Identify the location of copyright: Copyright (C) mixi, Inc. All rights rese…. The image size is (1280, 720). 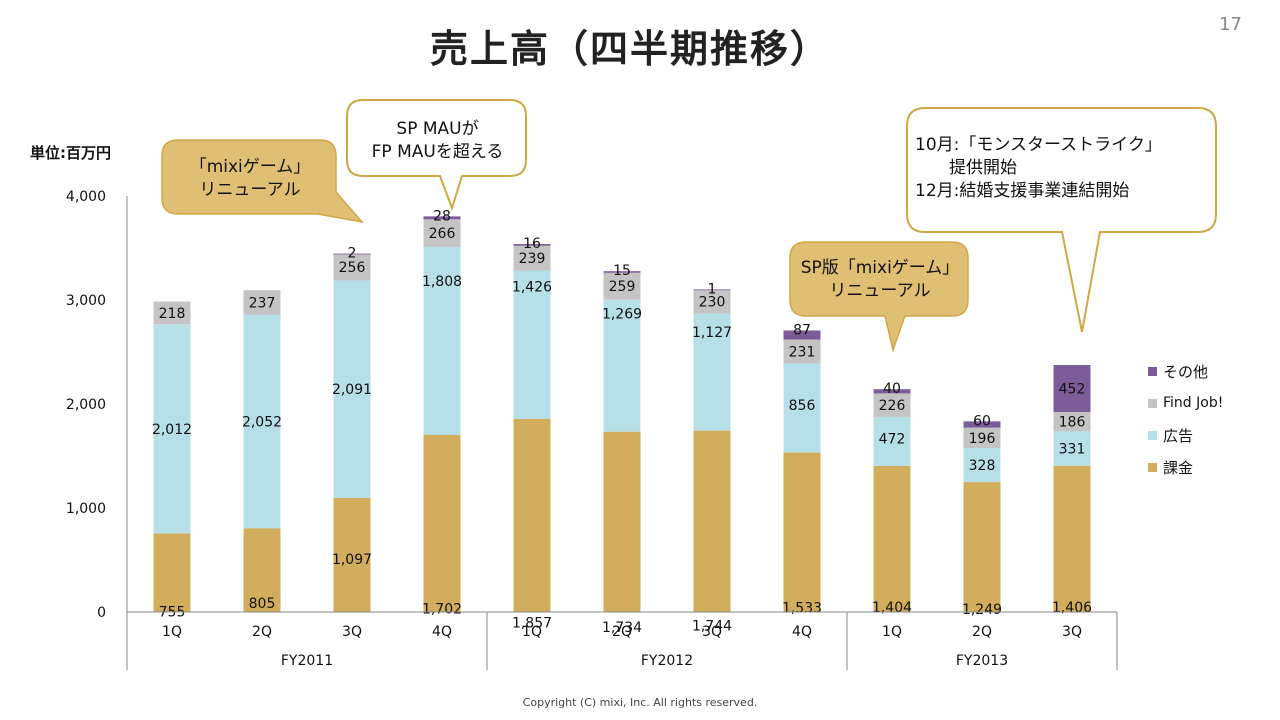
(640, 702).